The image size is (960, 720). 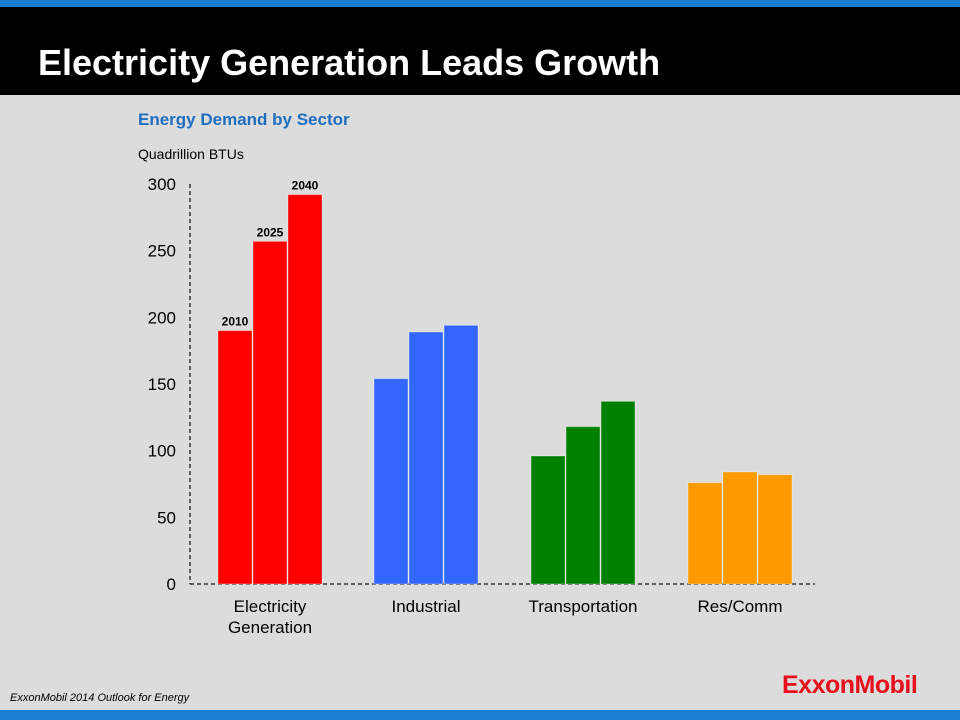 What do you see at coordinates (305, 186) in the screenshot?
I see `bar-year-label: 2040` at bounding box center [305, 186].